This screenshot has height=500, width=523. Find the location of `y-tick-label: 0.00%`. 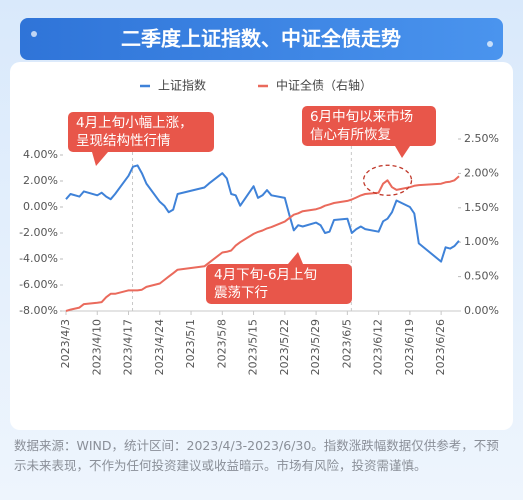

y-tick-label: 0.00% is located at coordinates (40, 206).